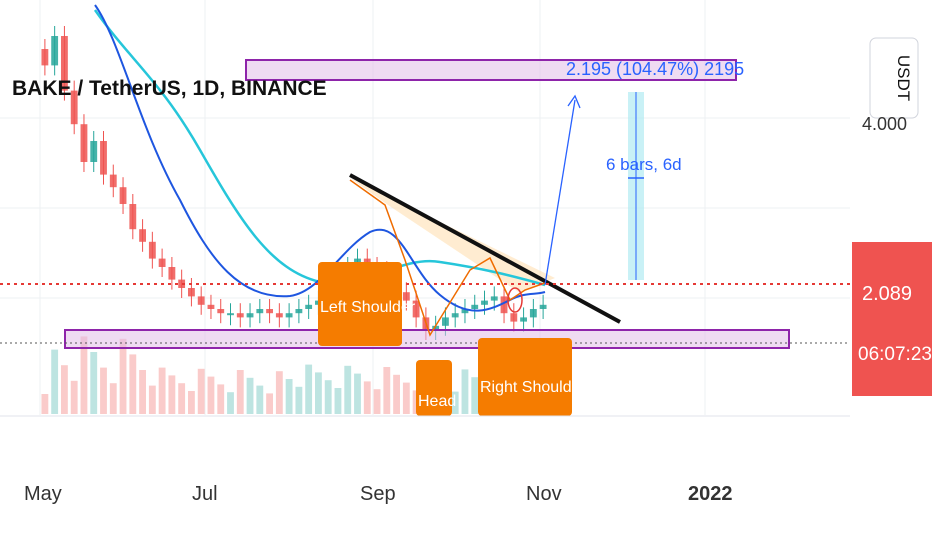 Image resolution: width=932 pixels, height=550 pixels. Describe the element at coordinates (884, 124) in the screenshot. I see `price-tick-4000: 4.000` at that location.